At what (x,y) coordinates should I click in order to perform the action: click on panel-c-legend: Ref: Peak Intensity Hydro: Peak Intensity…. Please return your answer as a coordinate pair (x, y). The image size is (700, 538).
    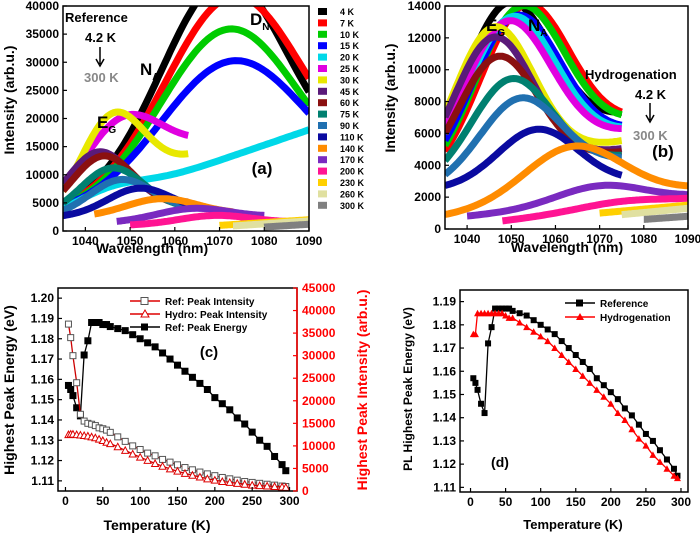
    Looking at the image, I should click on (199, 315).